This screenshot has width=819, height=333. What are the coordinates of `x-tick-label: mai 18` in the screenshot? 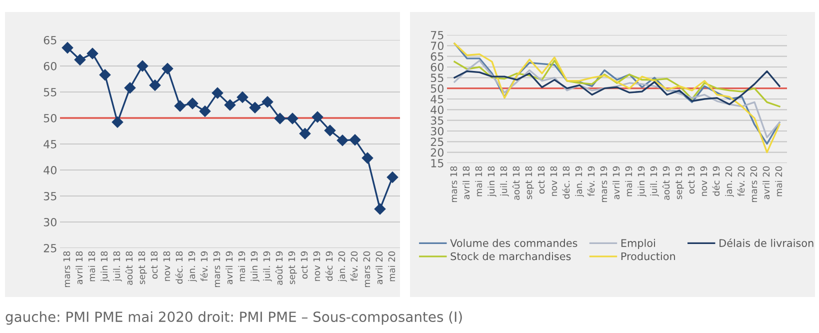 It's located at (478, 181).